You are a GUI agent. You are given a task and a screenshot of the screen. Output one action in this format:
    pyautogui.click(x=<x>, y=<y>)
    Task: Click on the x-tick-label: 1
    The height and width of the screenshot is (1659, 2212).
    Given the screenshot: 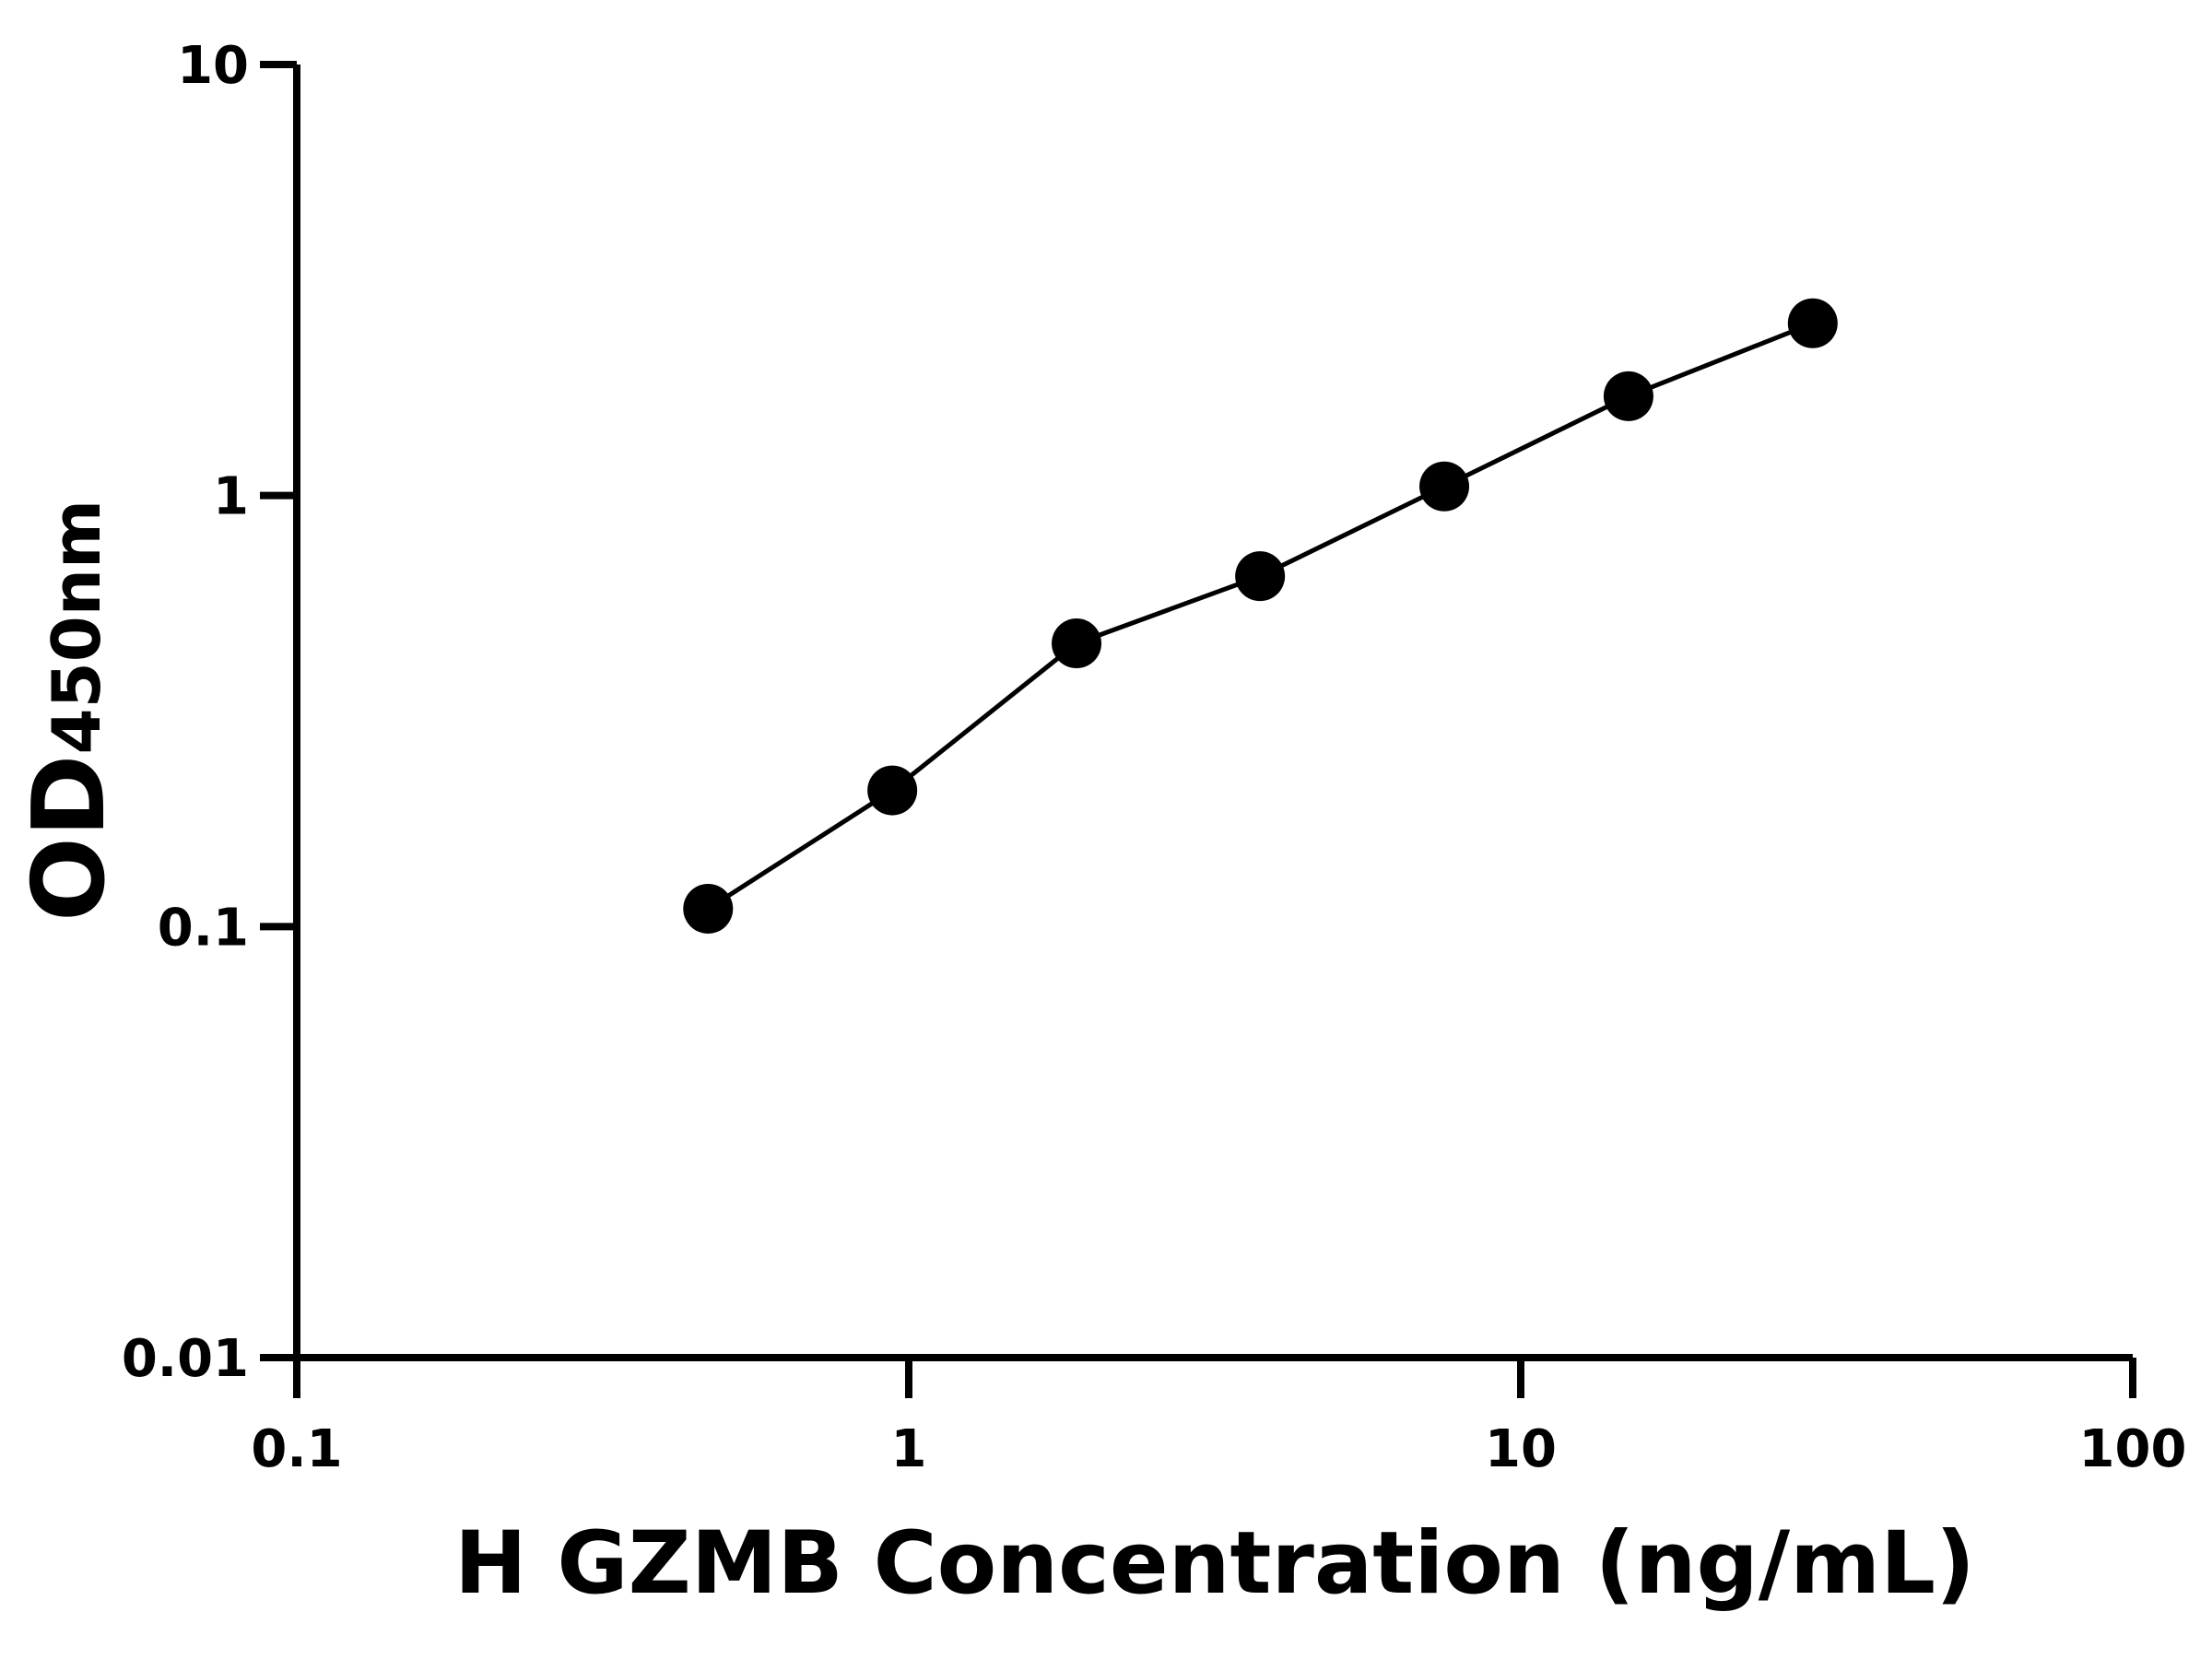 What is the action you would take?
    pyautogui.click(x=909, y=1449)
    